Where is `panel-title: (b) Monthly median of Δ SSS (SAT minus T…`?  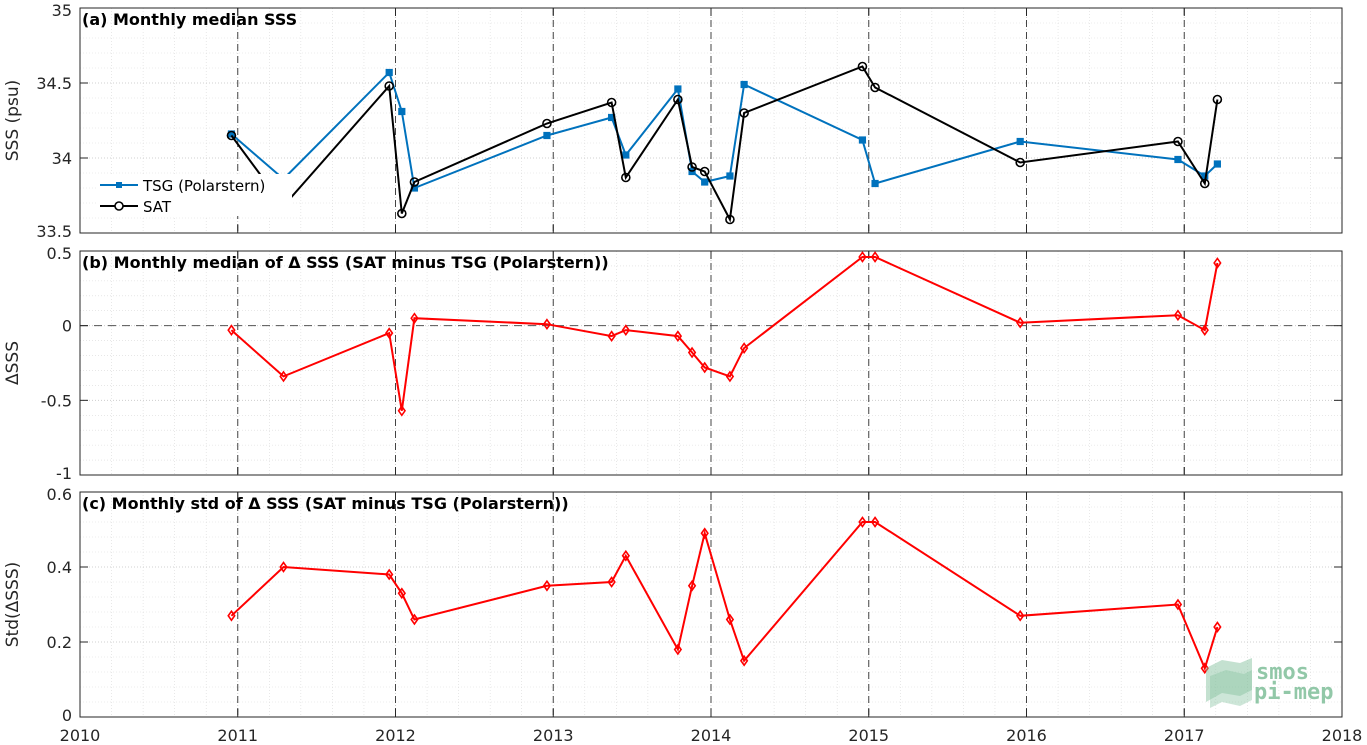
panel-title: (b) Monthly median of Δ SSS (SAT minus T… is located at coordinates (345, 262).